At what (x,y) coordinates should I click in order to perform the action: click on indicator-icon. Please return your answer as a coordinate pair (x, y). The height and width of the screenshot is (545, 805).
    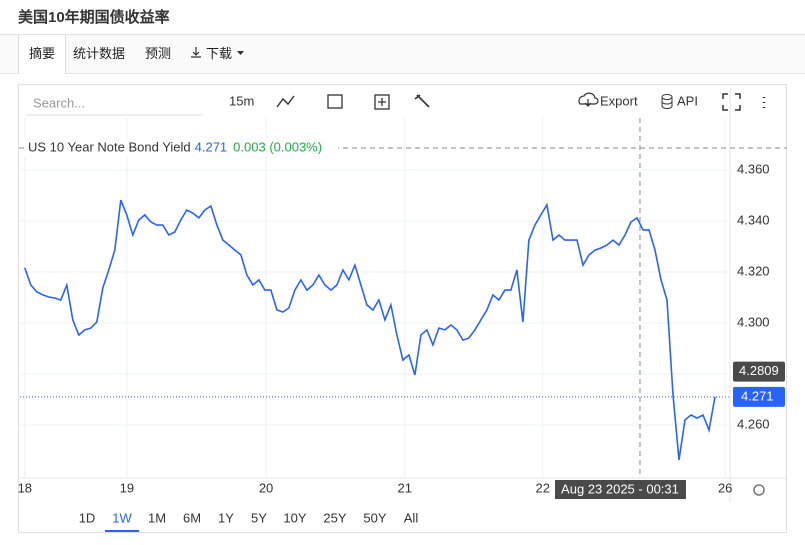
    Looking at the image, I should click on (382, 102).